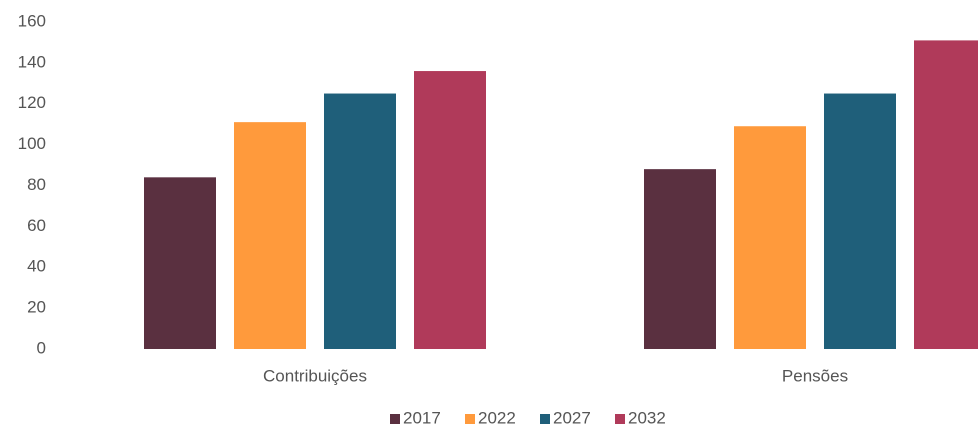  Describe the element at coordinates (315, 375) in the screenshot. I see `x-tick-label: Contribuições` at that location.